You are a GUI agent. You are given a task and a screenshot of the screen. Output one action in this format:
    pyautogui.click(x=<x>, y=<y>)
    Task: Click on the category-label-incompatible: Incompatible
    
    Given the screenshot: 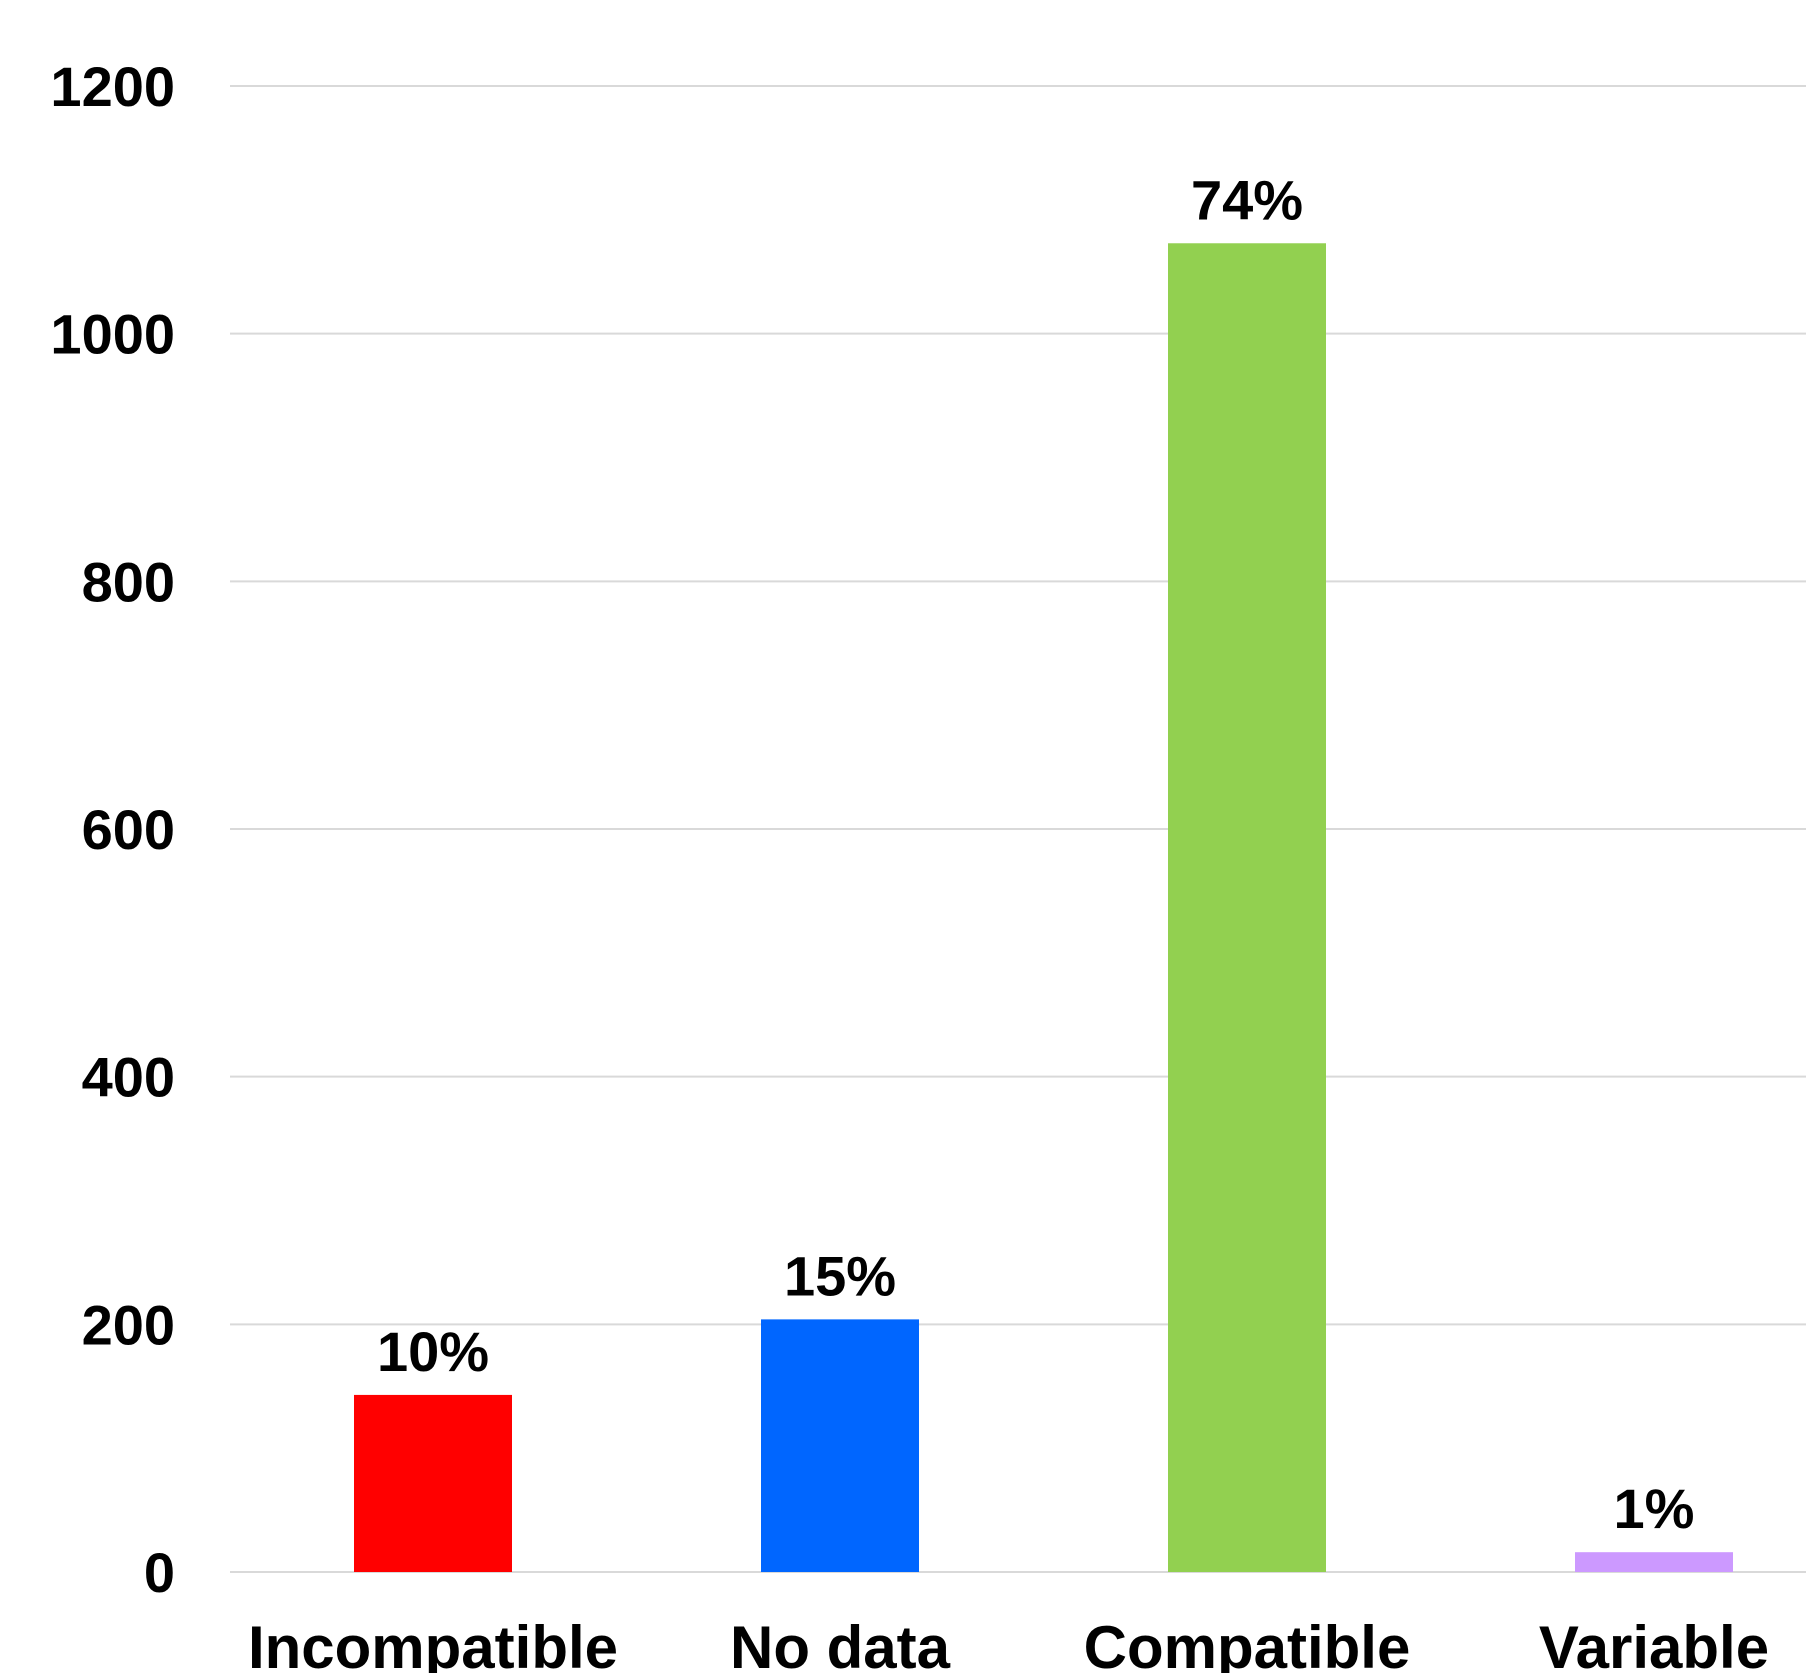 What is the action you would take?
    pyautogui.click(x=433, y=1643)
    